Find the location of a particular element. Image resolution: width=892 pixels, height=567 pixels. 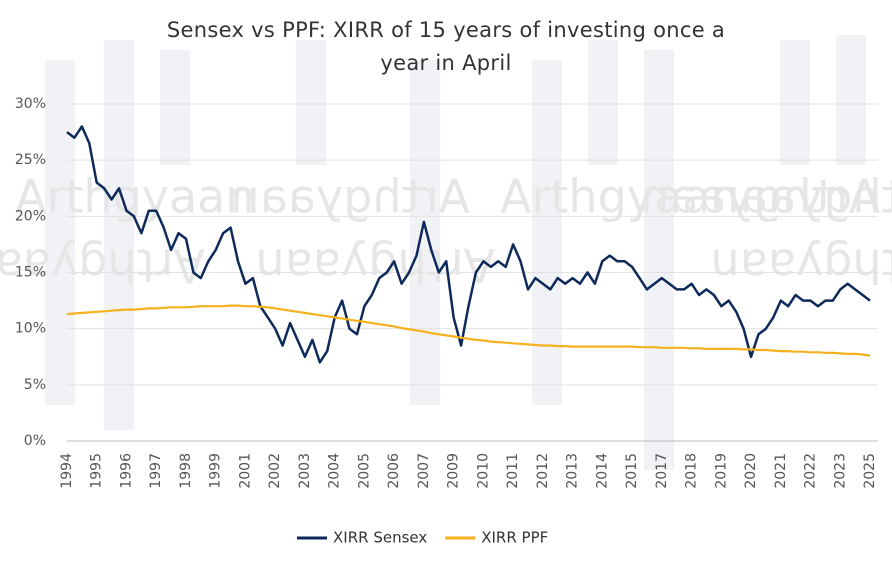

y-tick-label: 0% is located at coordinates (35, 441).